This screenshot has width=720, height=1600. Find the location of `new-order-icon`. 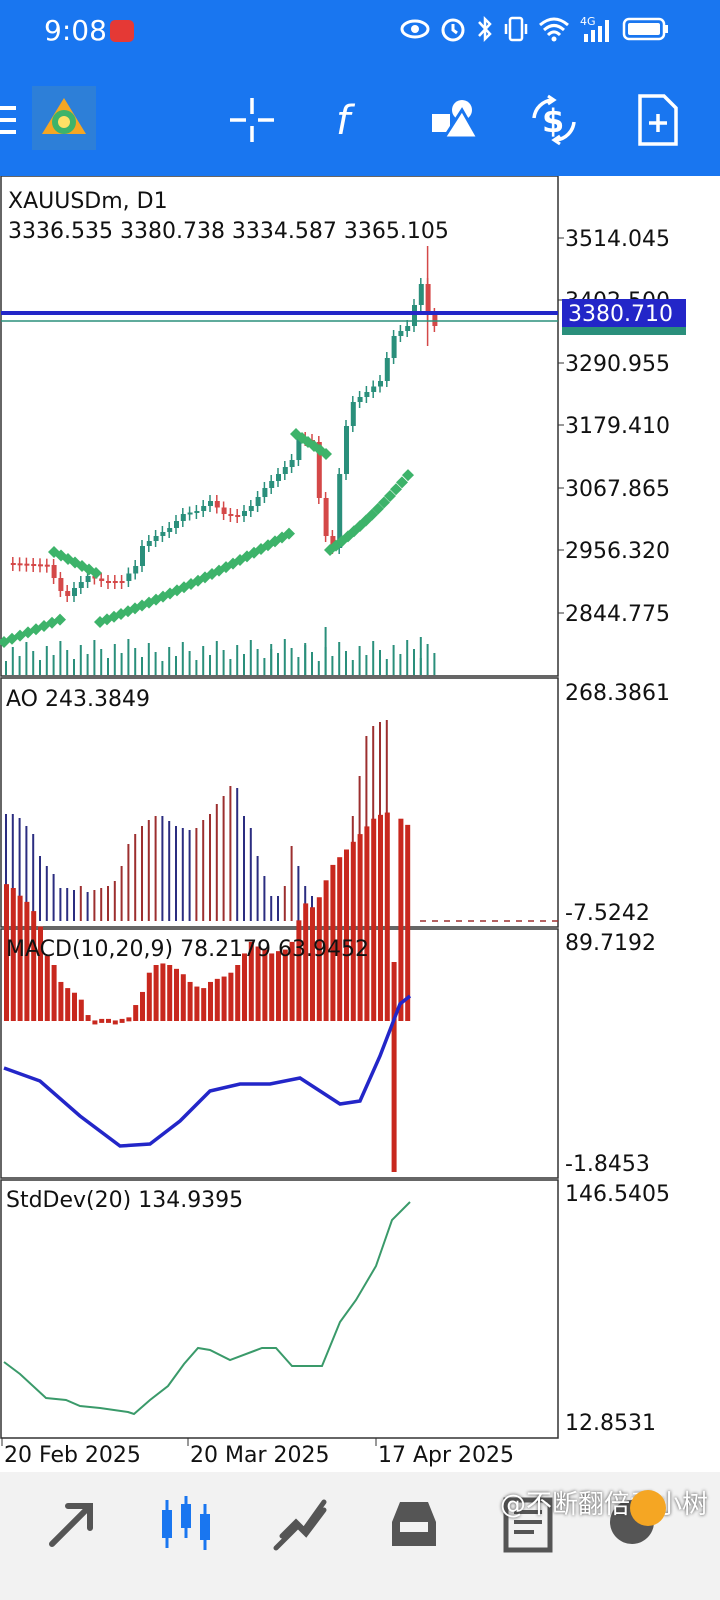

new-order-icon is located at coordinates (658, 120).